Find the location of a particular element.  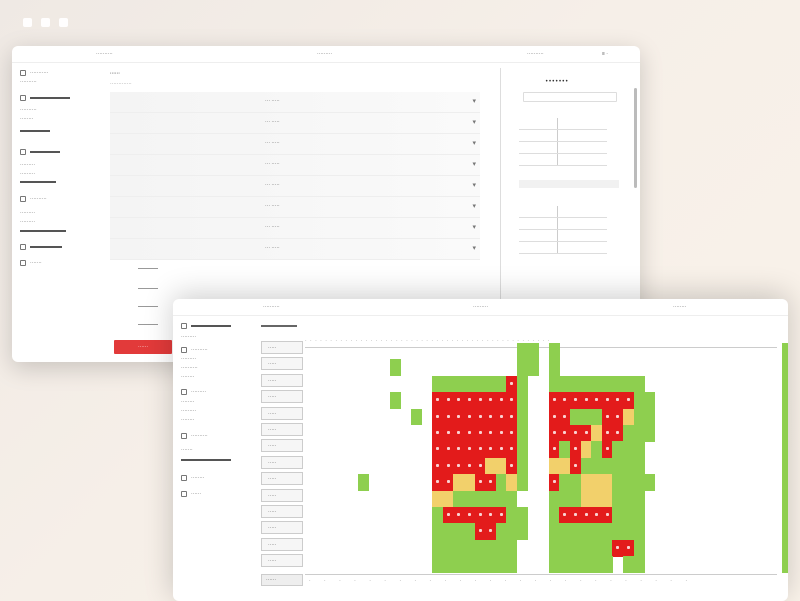

sidebar-item: ········ is located at coordinates (188, 420).